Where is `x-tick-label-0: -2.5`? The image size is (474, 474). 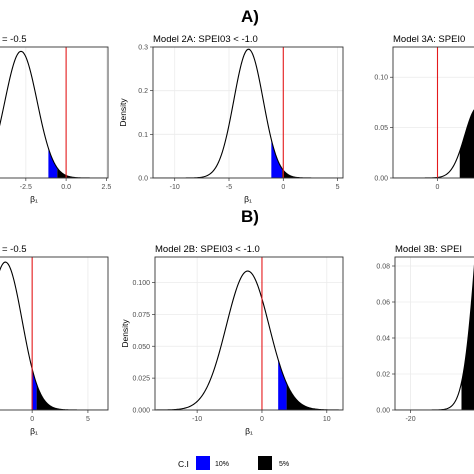
x-tick-label-0: -2.5 is located at coordinates (26, 187).